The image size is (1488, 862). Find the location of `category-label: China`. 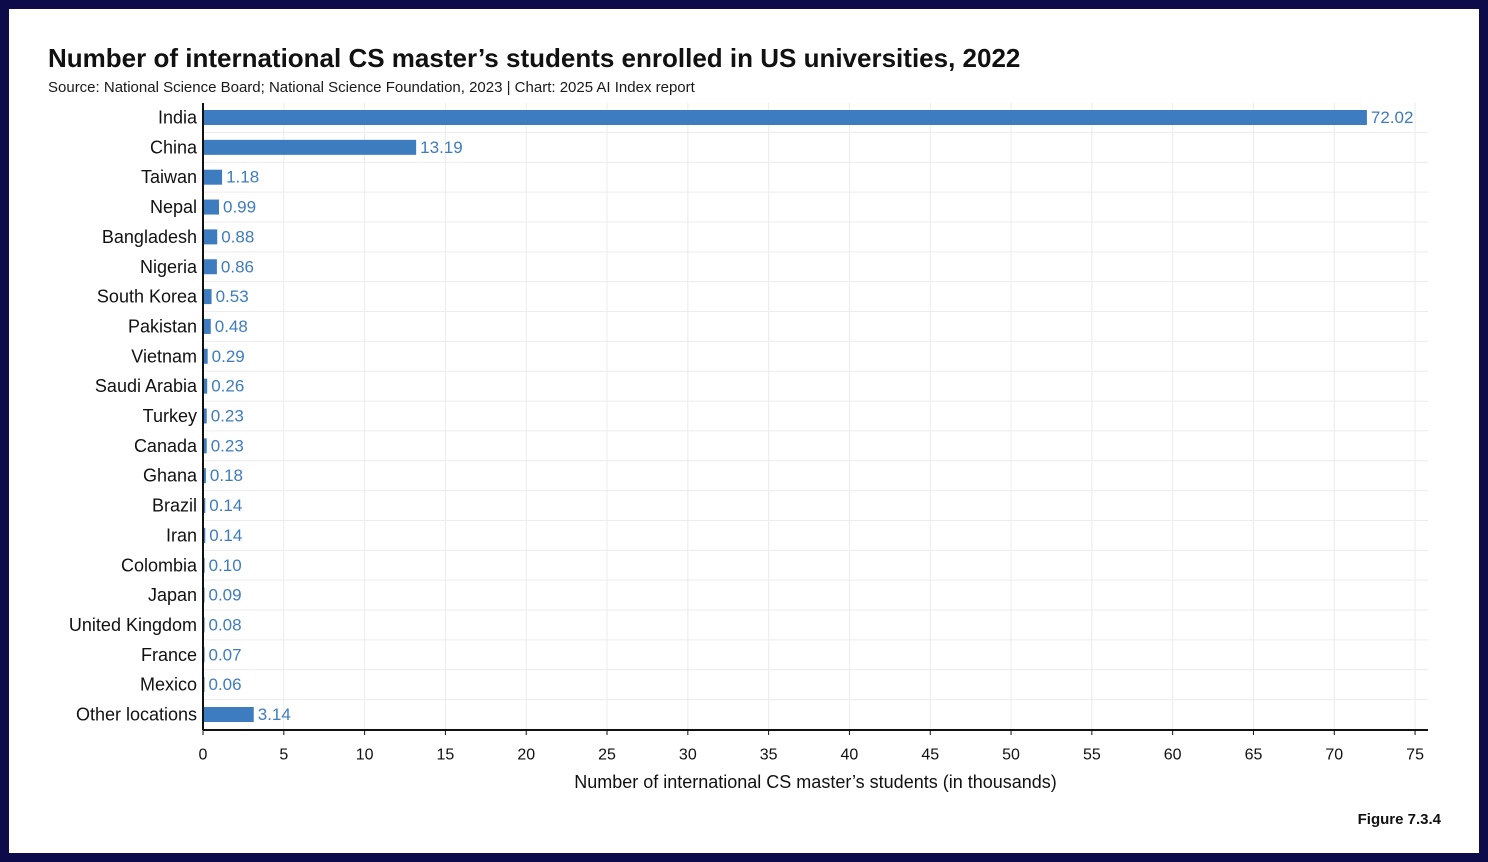

category-label: China is located at coordinates (174, 147).